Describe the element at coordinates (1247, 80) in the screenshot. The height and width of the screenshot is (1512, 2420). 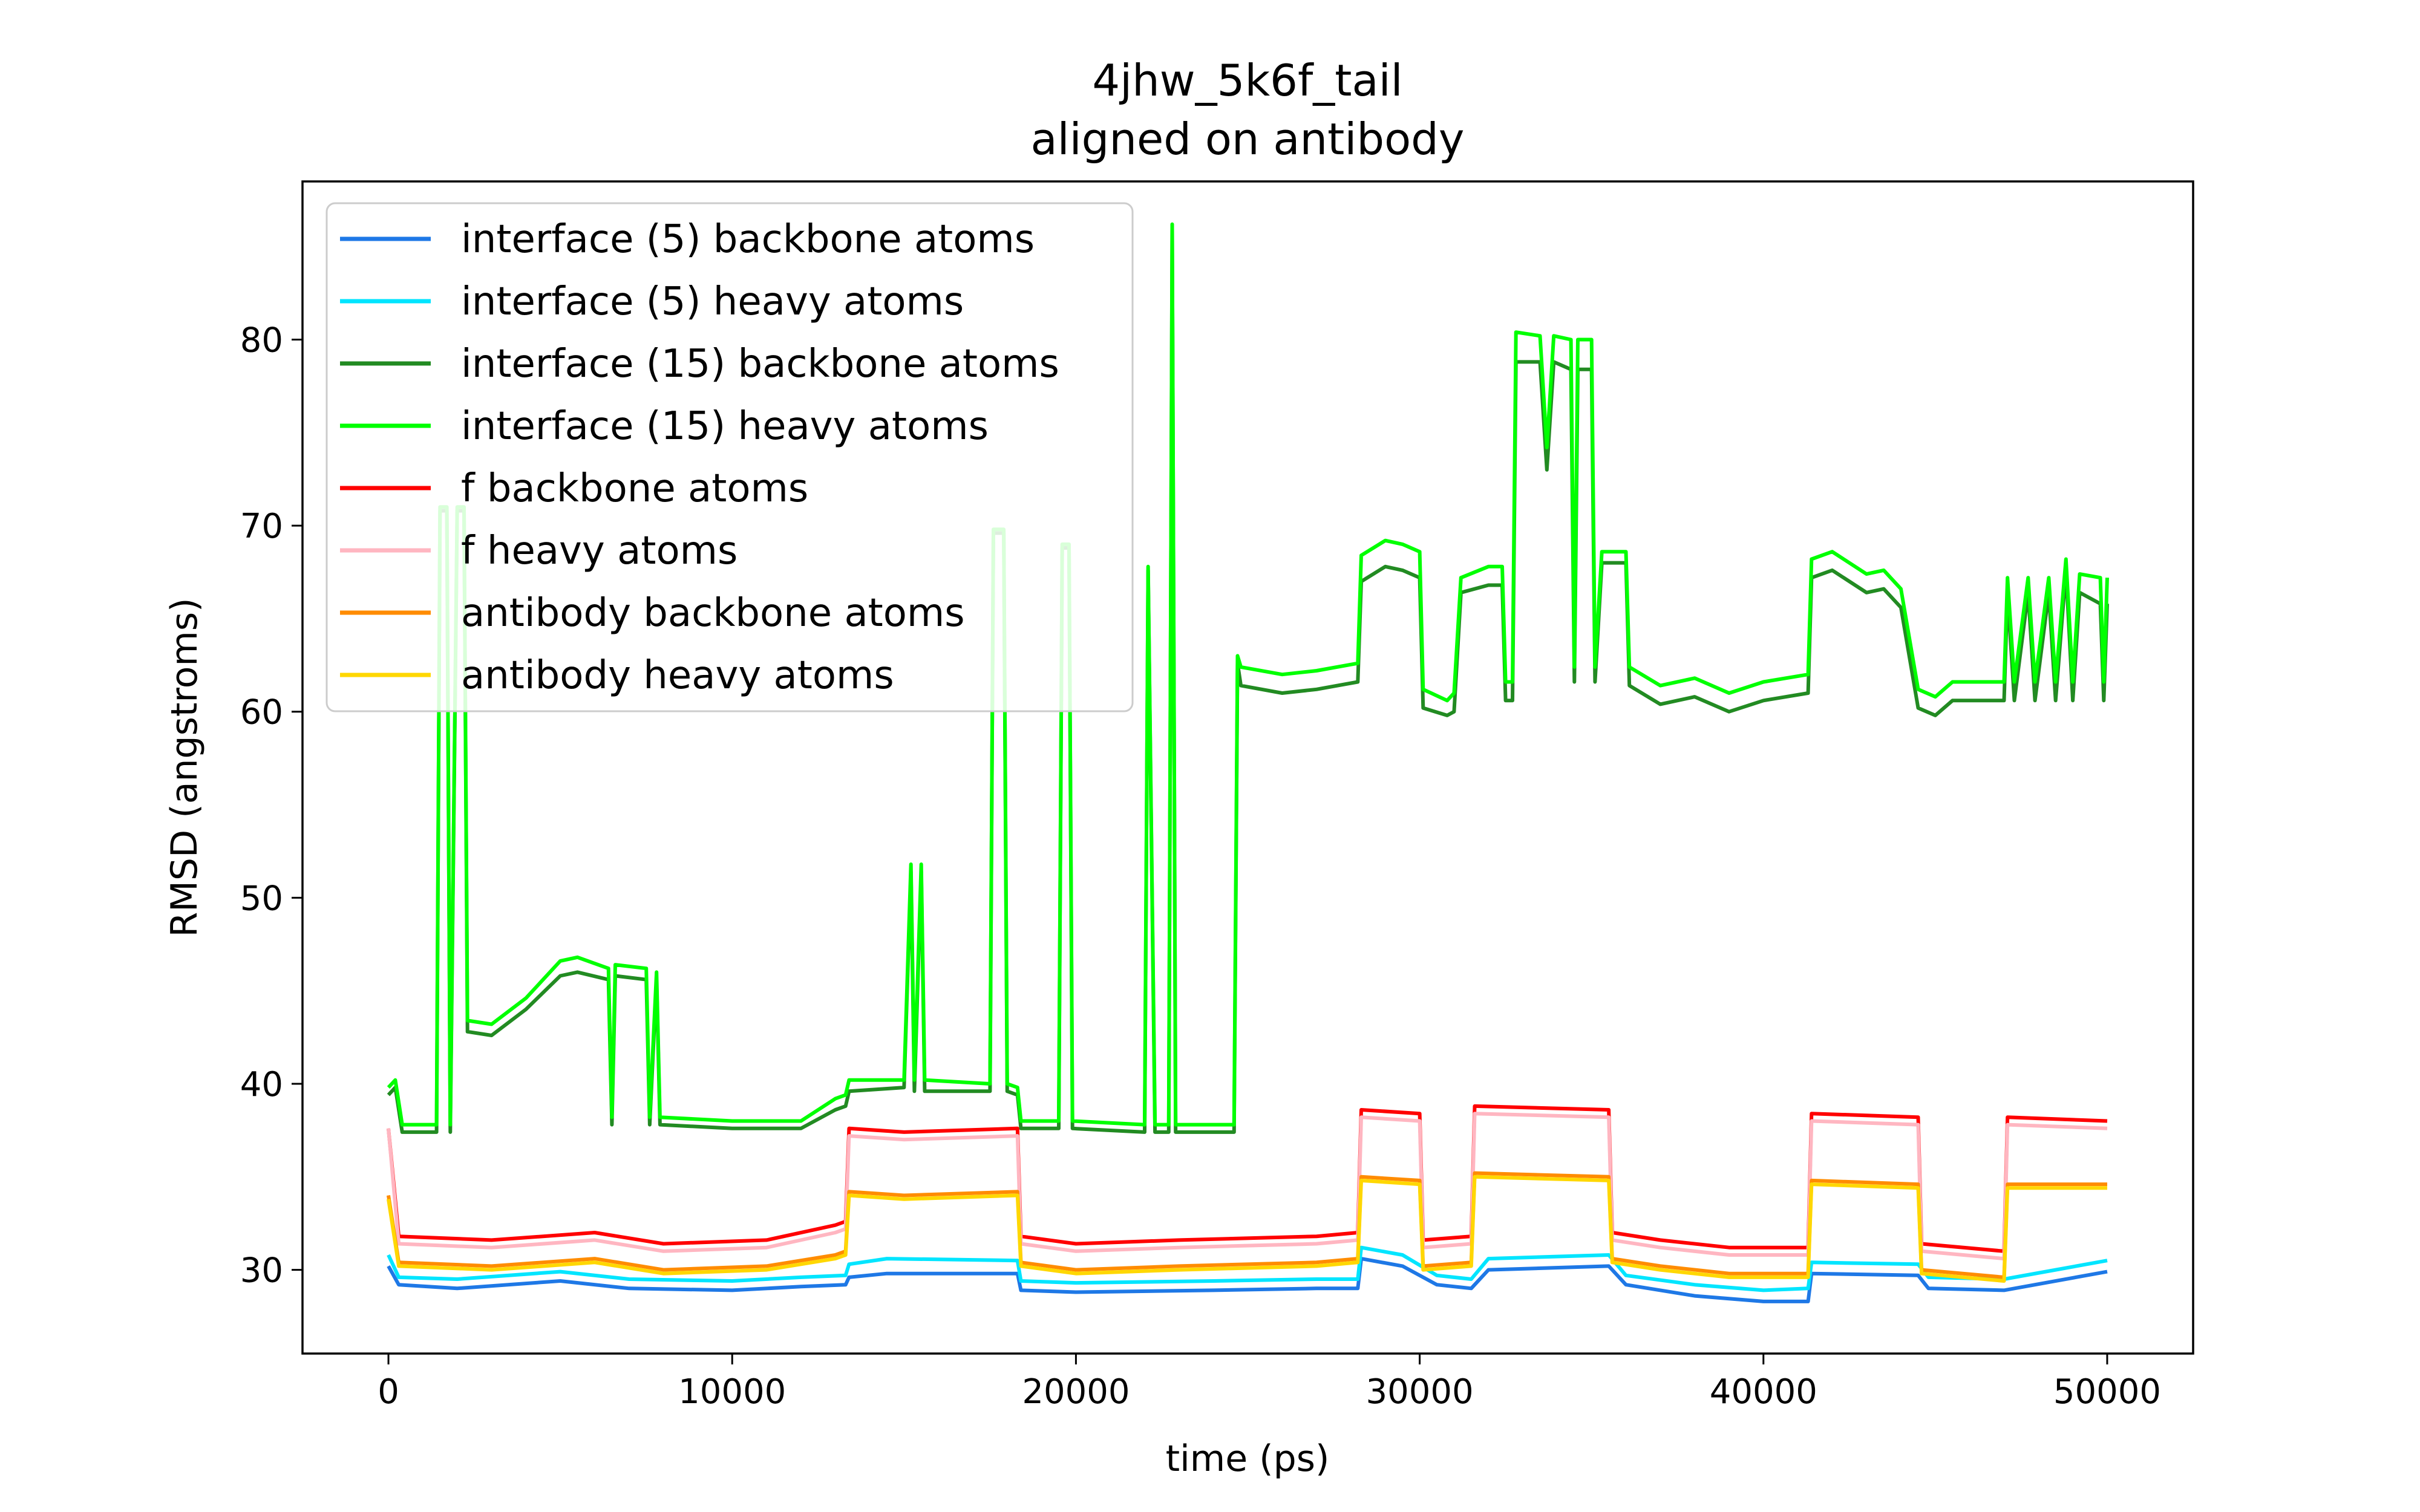
I see `chart-title: 4jhw_5k6f_tail` at that location.